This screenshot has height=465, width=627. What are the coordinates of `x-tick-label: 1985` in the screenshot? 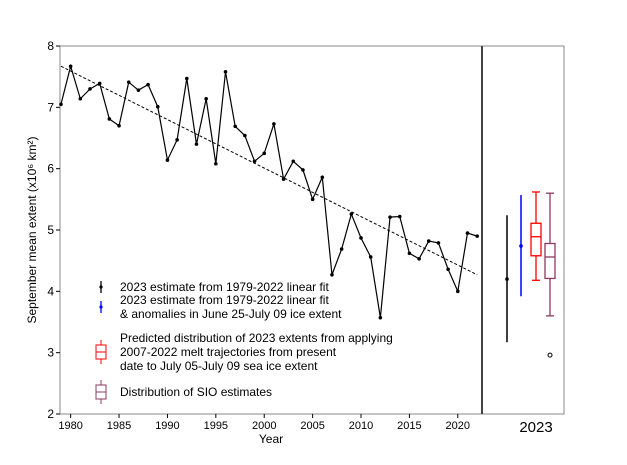 It's located at (119, 426).